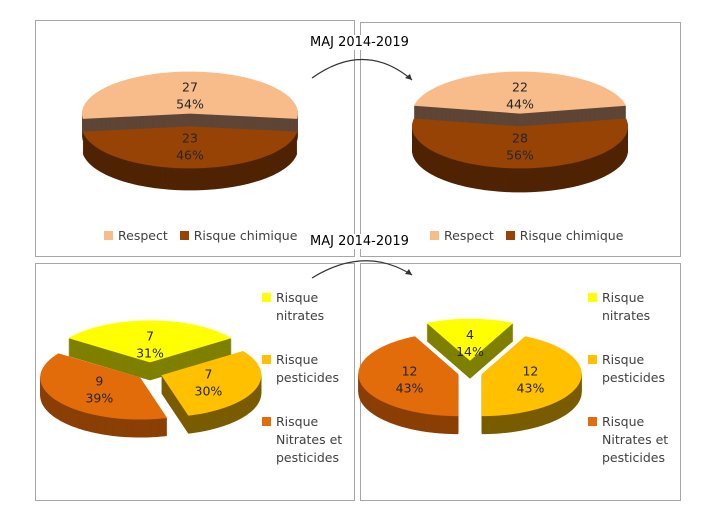  I want to click on pie1-percent-label: 54%, so click(190, 104).